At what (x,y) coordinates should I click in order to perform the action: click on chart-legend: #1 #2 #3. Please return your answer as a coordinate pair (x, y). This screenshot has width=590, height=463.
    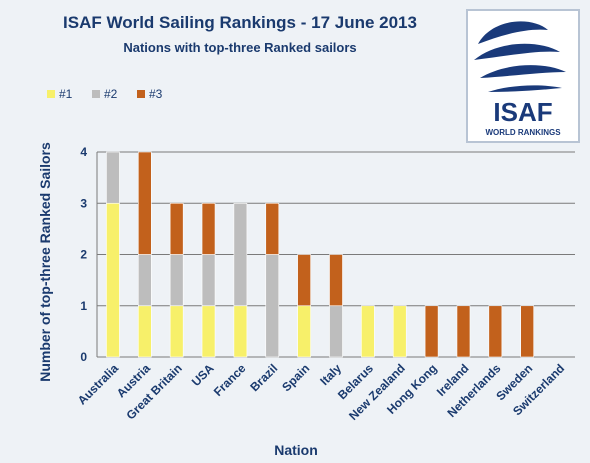
    Looking at the image, I should click on (105, 94).